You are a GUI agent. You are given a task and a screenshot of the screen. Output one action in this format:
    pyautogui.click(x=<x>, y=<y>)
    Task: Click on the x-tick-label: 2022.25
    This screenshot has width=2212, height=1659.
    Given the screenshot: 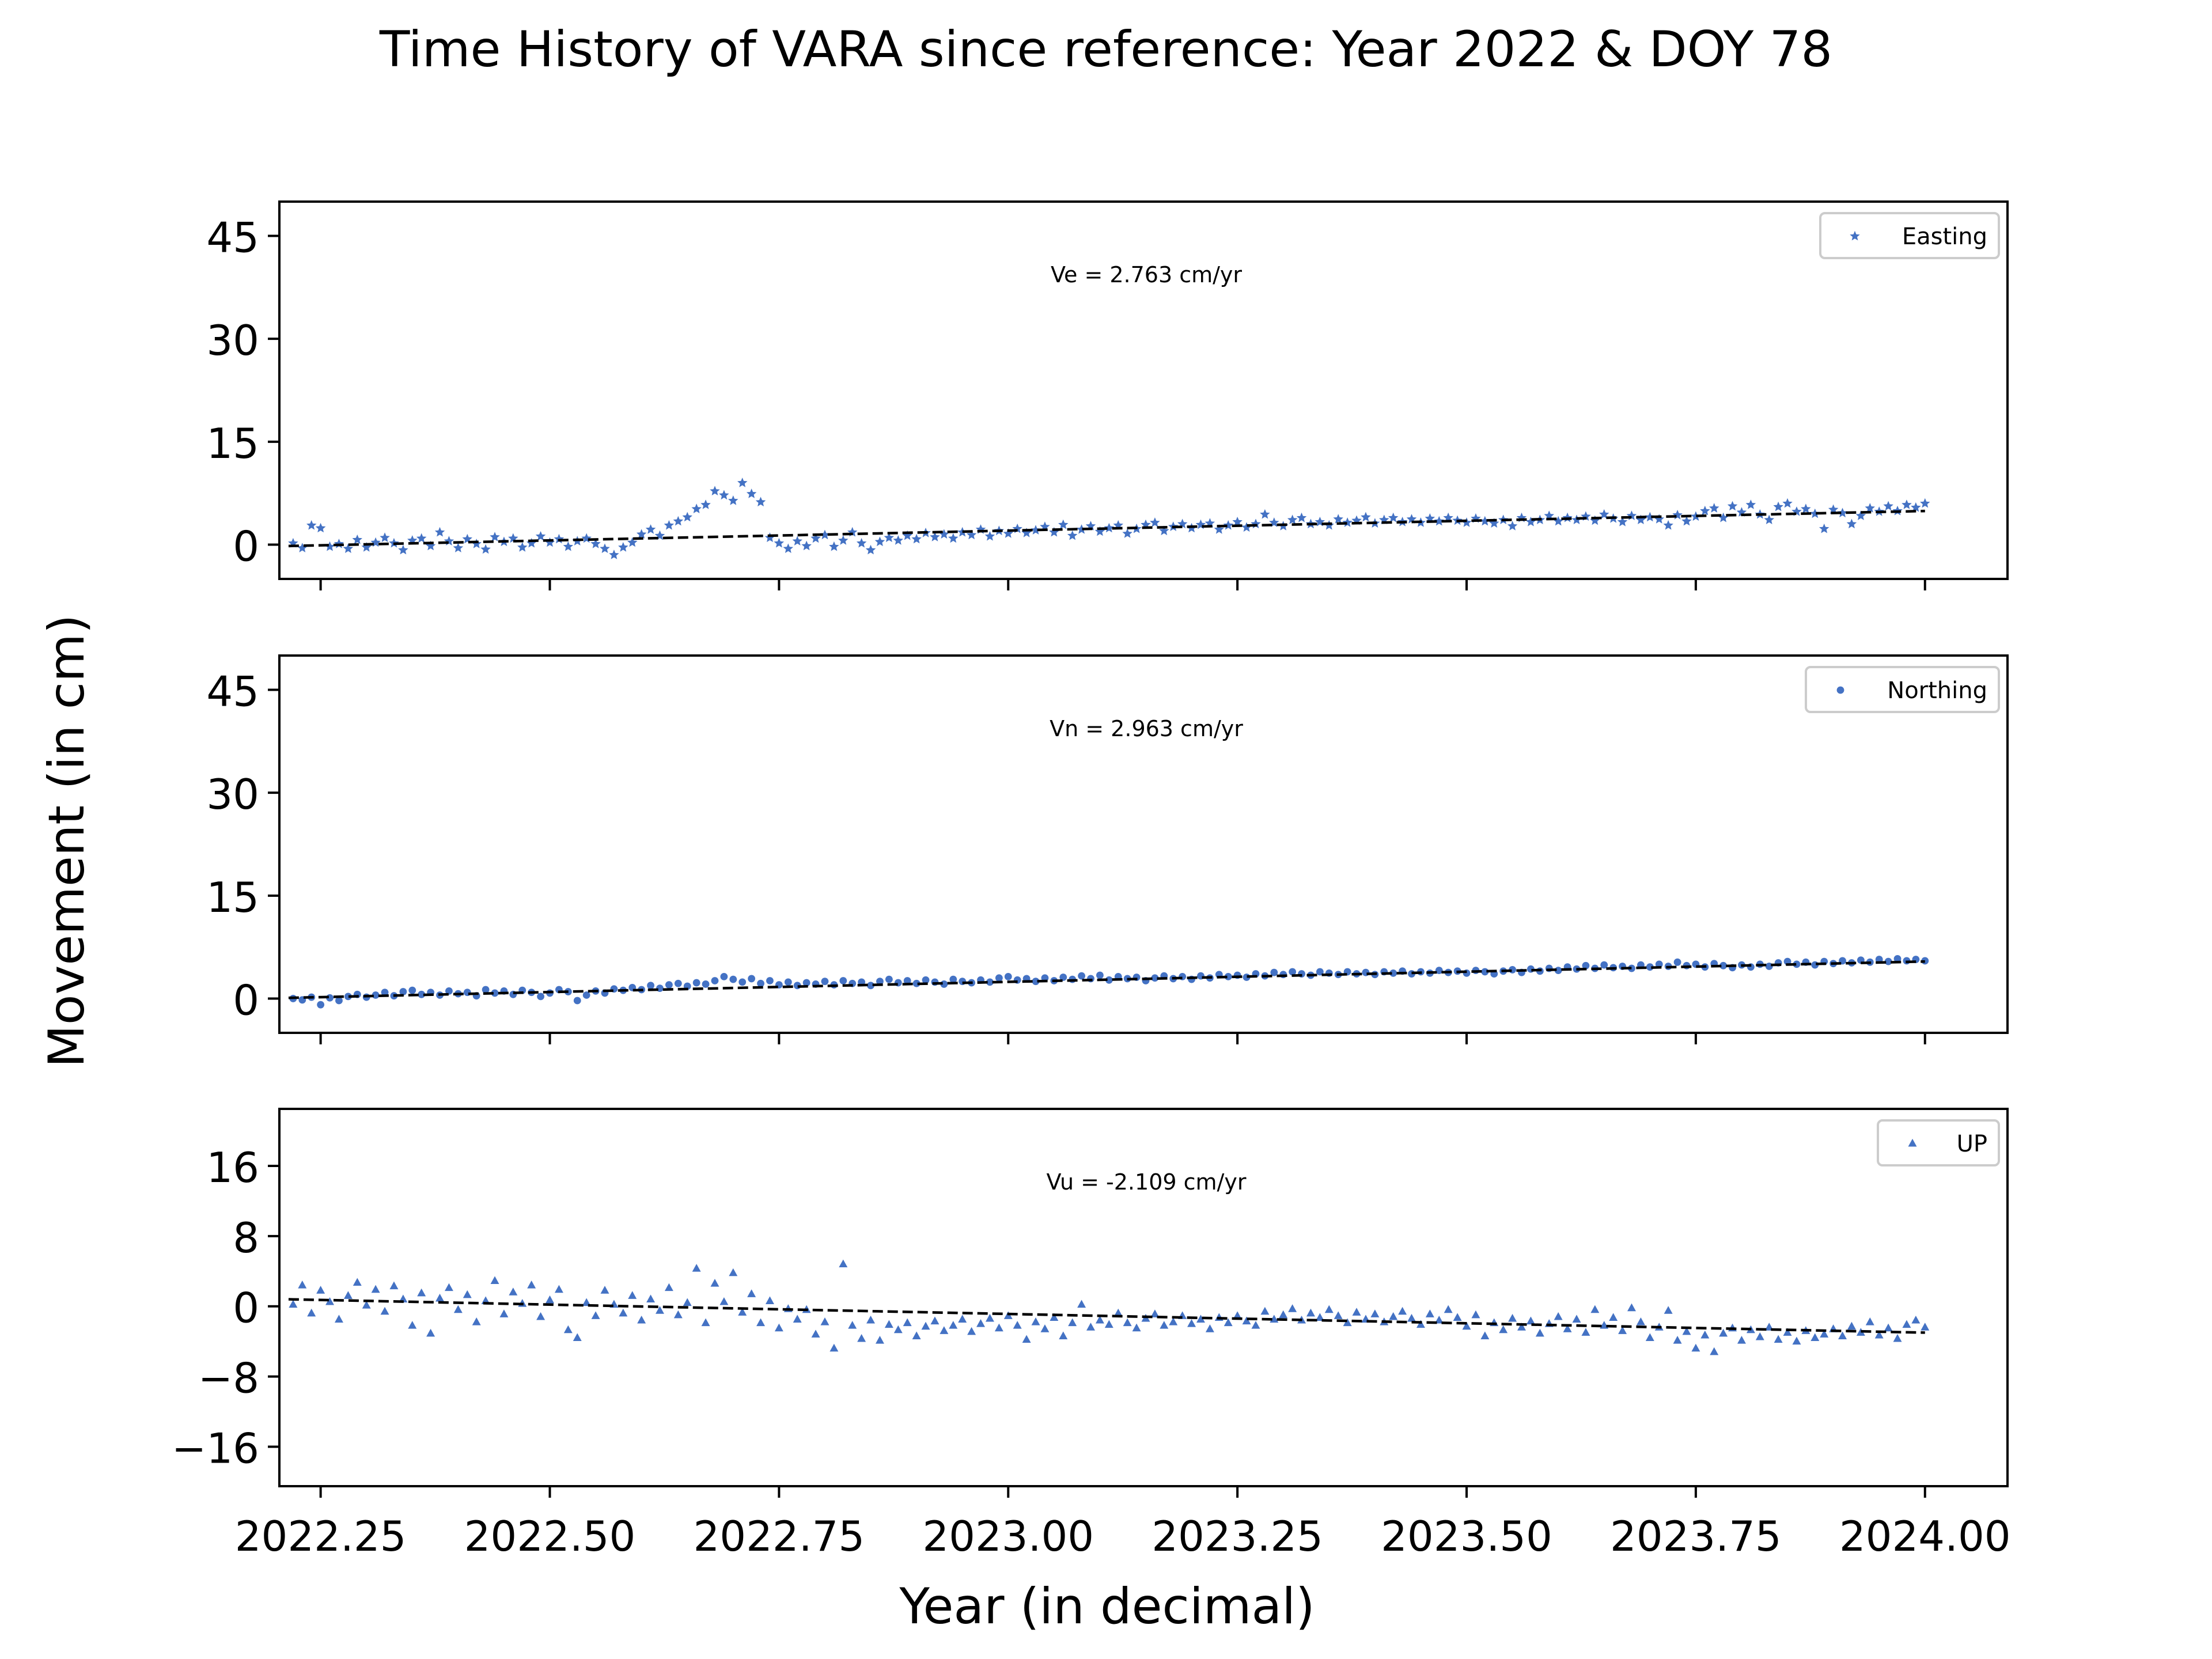 What is the action you would take?
    pyautogui.click(x=321, y=1536)
    